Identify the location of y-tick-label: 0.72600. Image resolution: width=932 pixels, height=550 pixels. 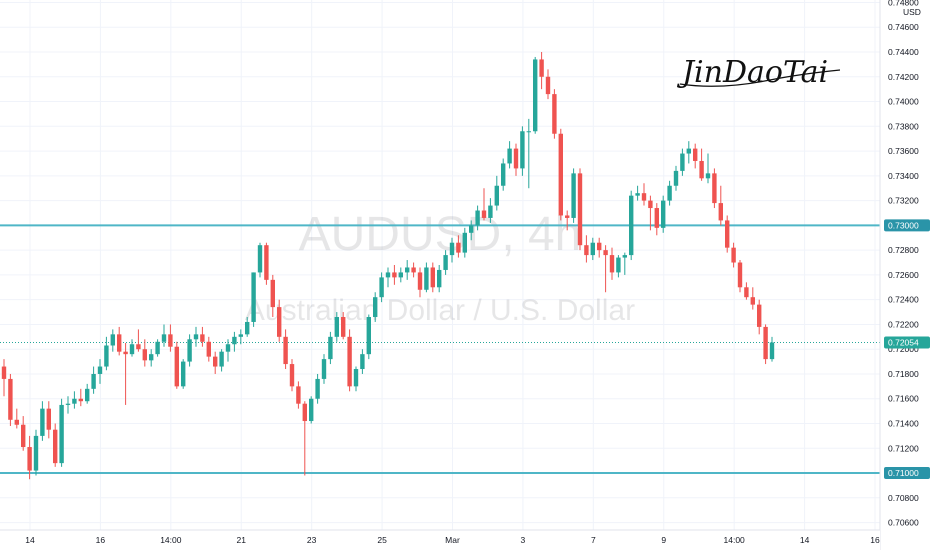
(903, 275).